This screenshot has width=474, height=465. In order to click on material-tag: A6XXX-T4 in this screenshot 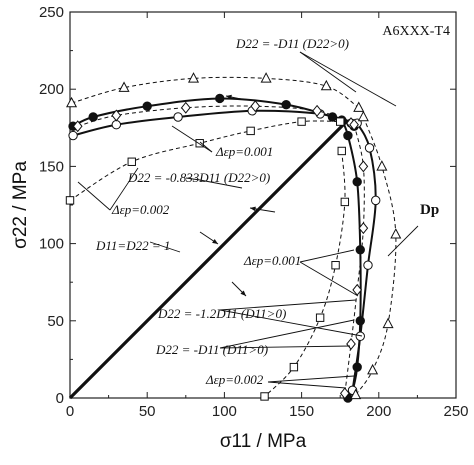, I will do `click(416, 31)`.